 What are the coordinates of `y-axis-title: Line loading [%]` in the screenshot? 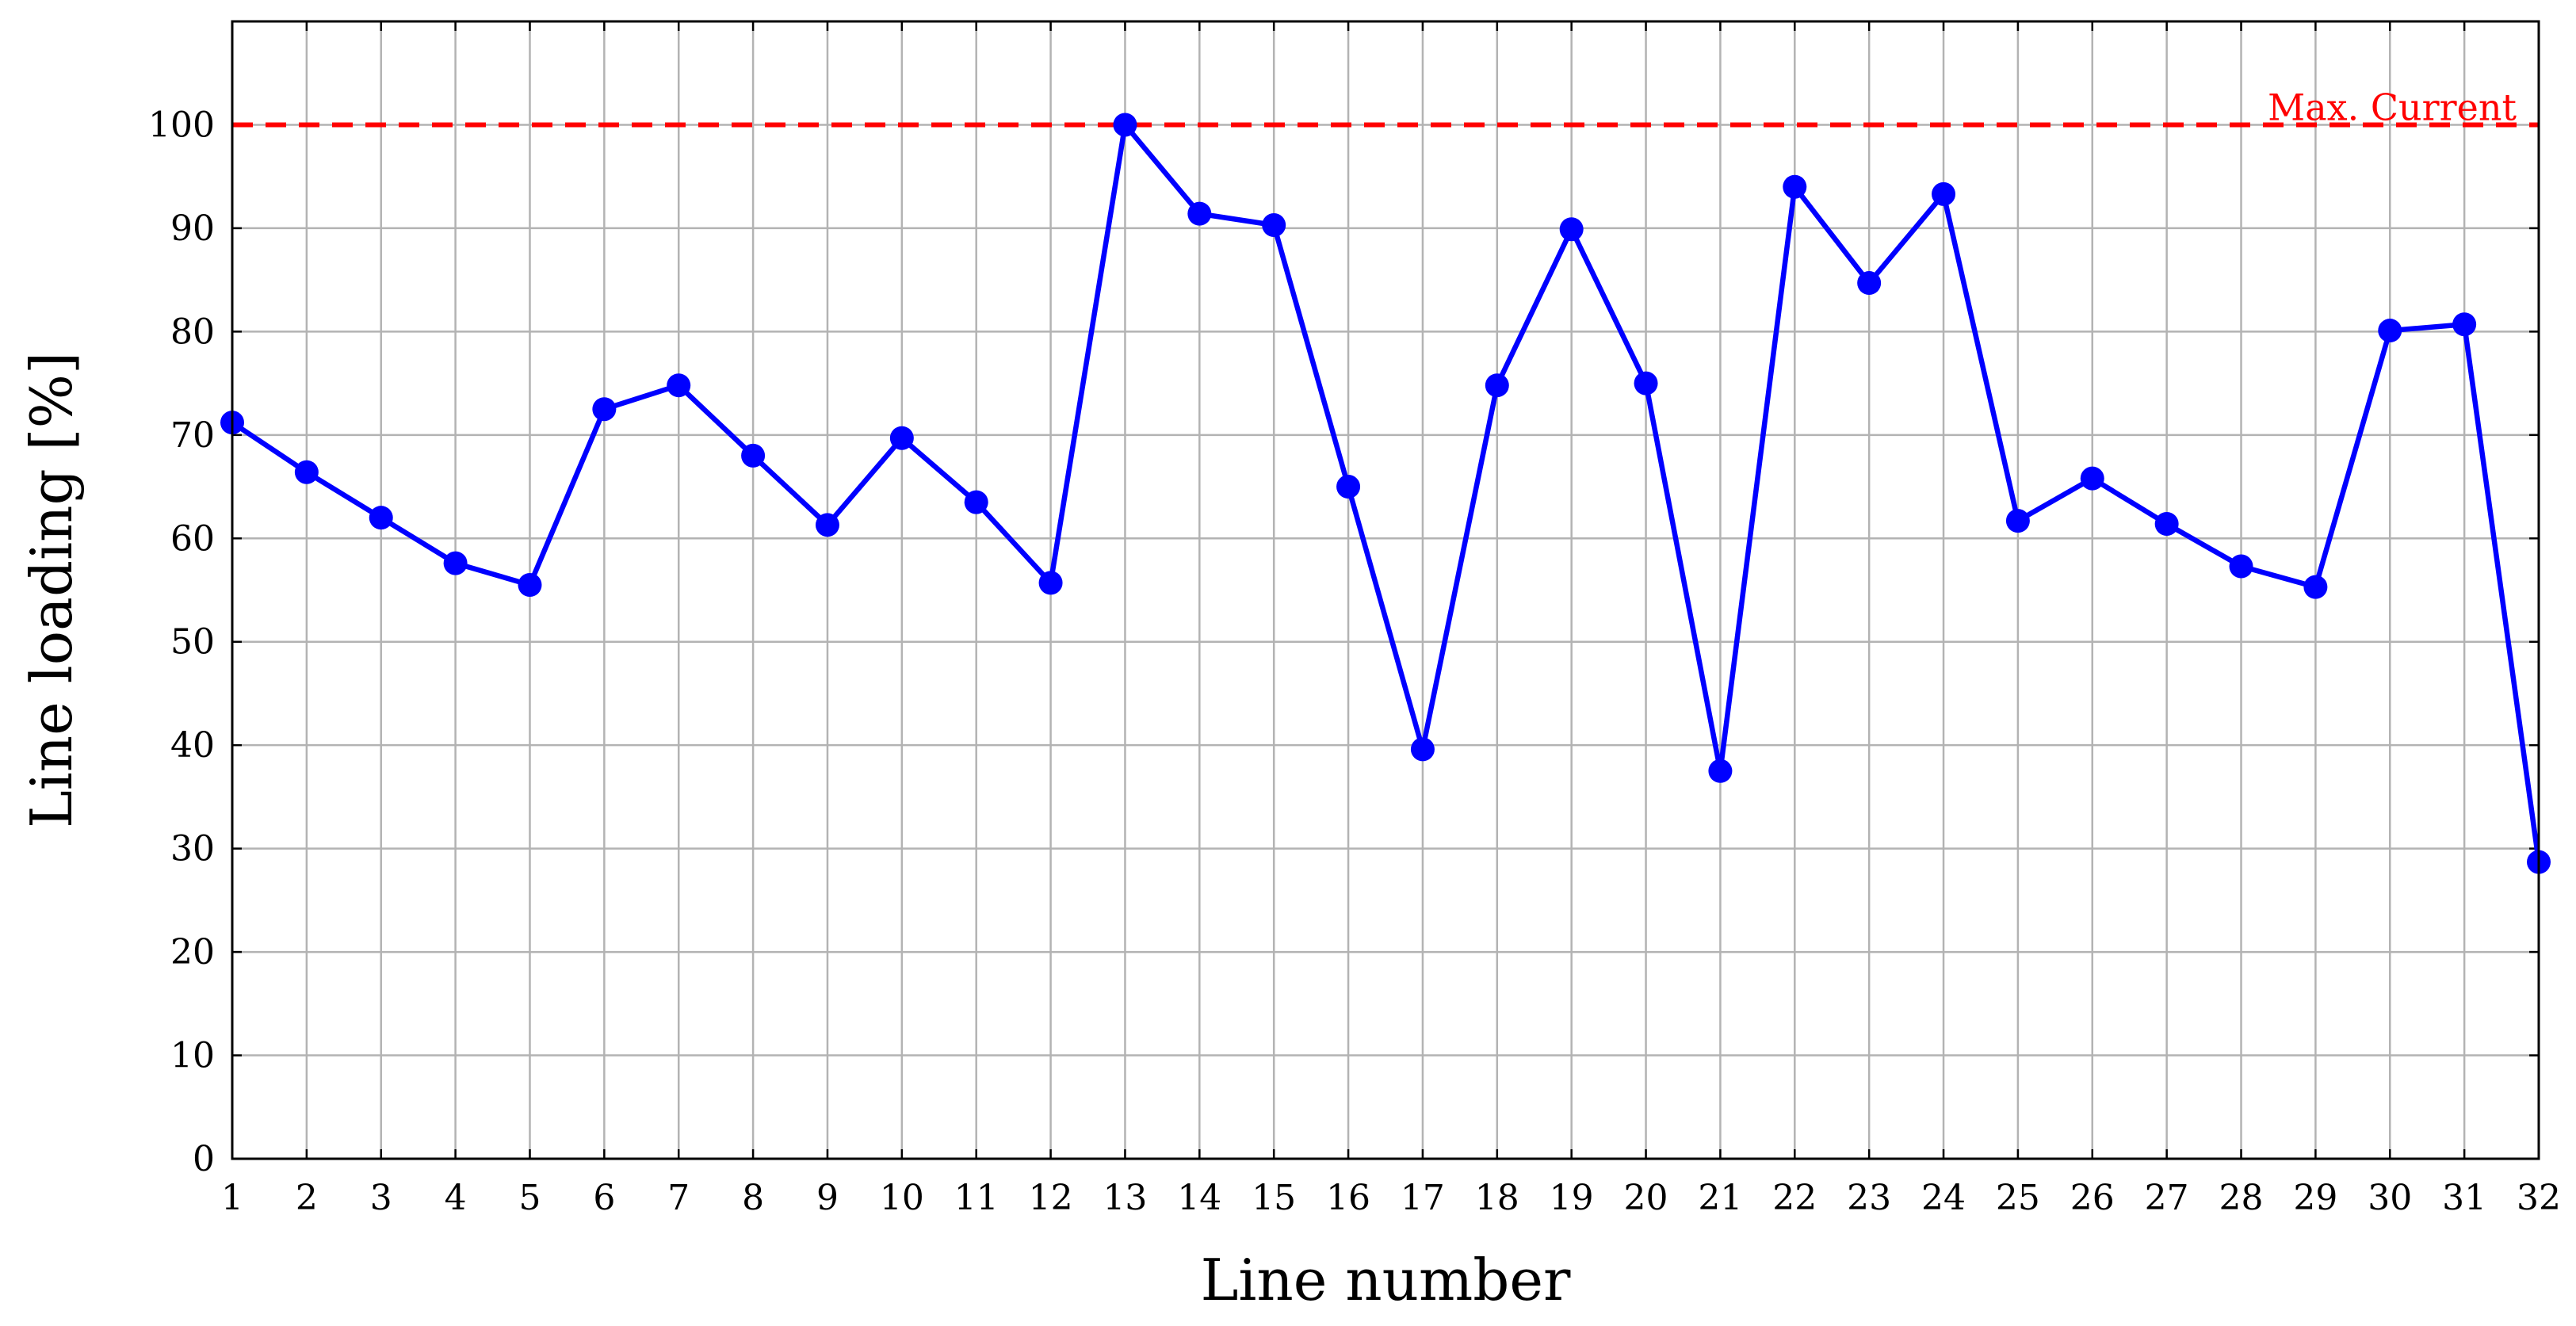 It's located at (51, 590).